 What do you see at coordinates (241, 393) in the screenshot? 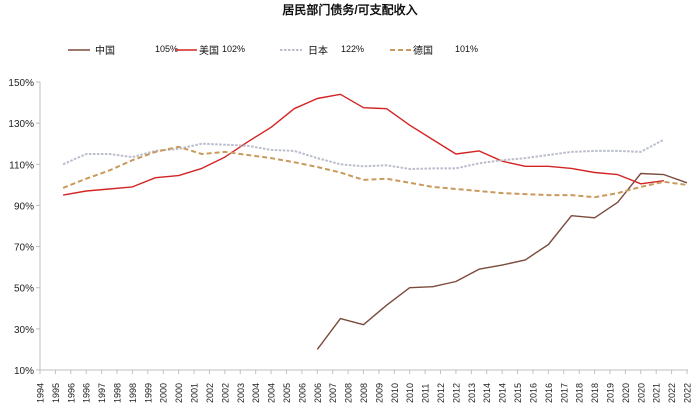
I see `x-tick-label: 2003` at bounding box center [241, 393].